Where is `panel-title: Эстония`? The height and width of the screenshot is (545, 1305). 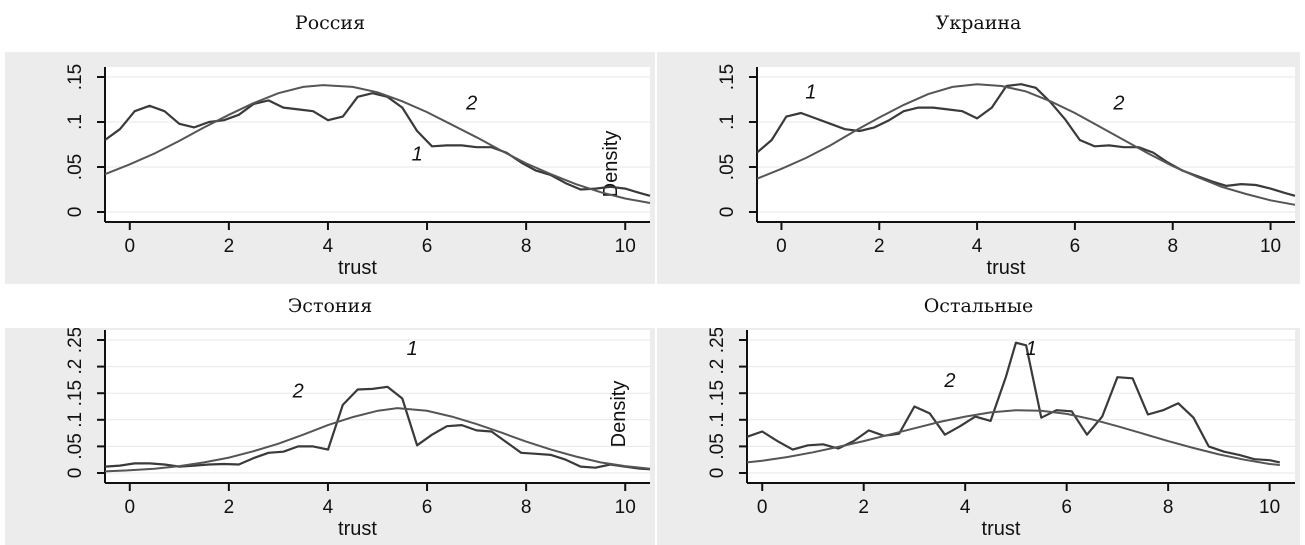 panel-title: Эстония is located at coordinates (330, 306).